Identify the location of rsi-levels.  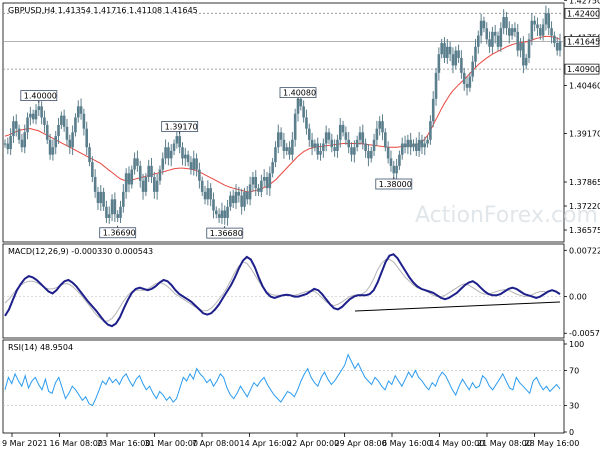
(283, 388).